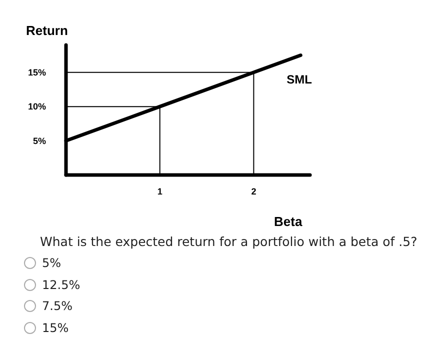 This screenshot has width=428, height=346. I want to click on text: 7.5%, so click(57, 306).